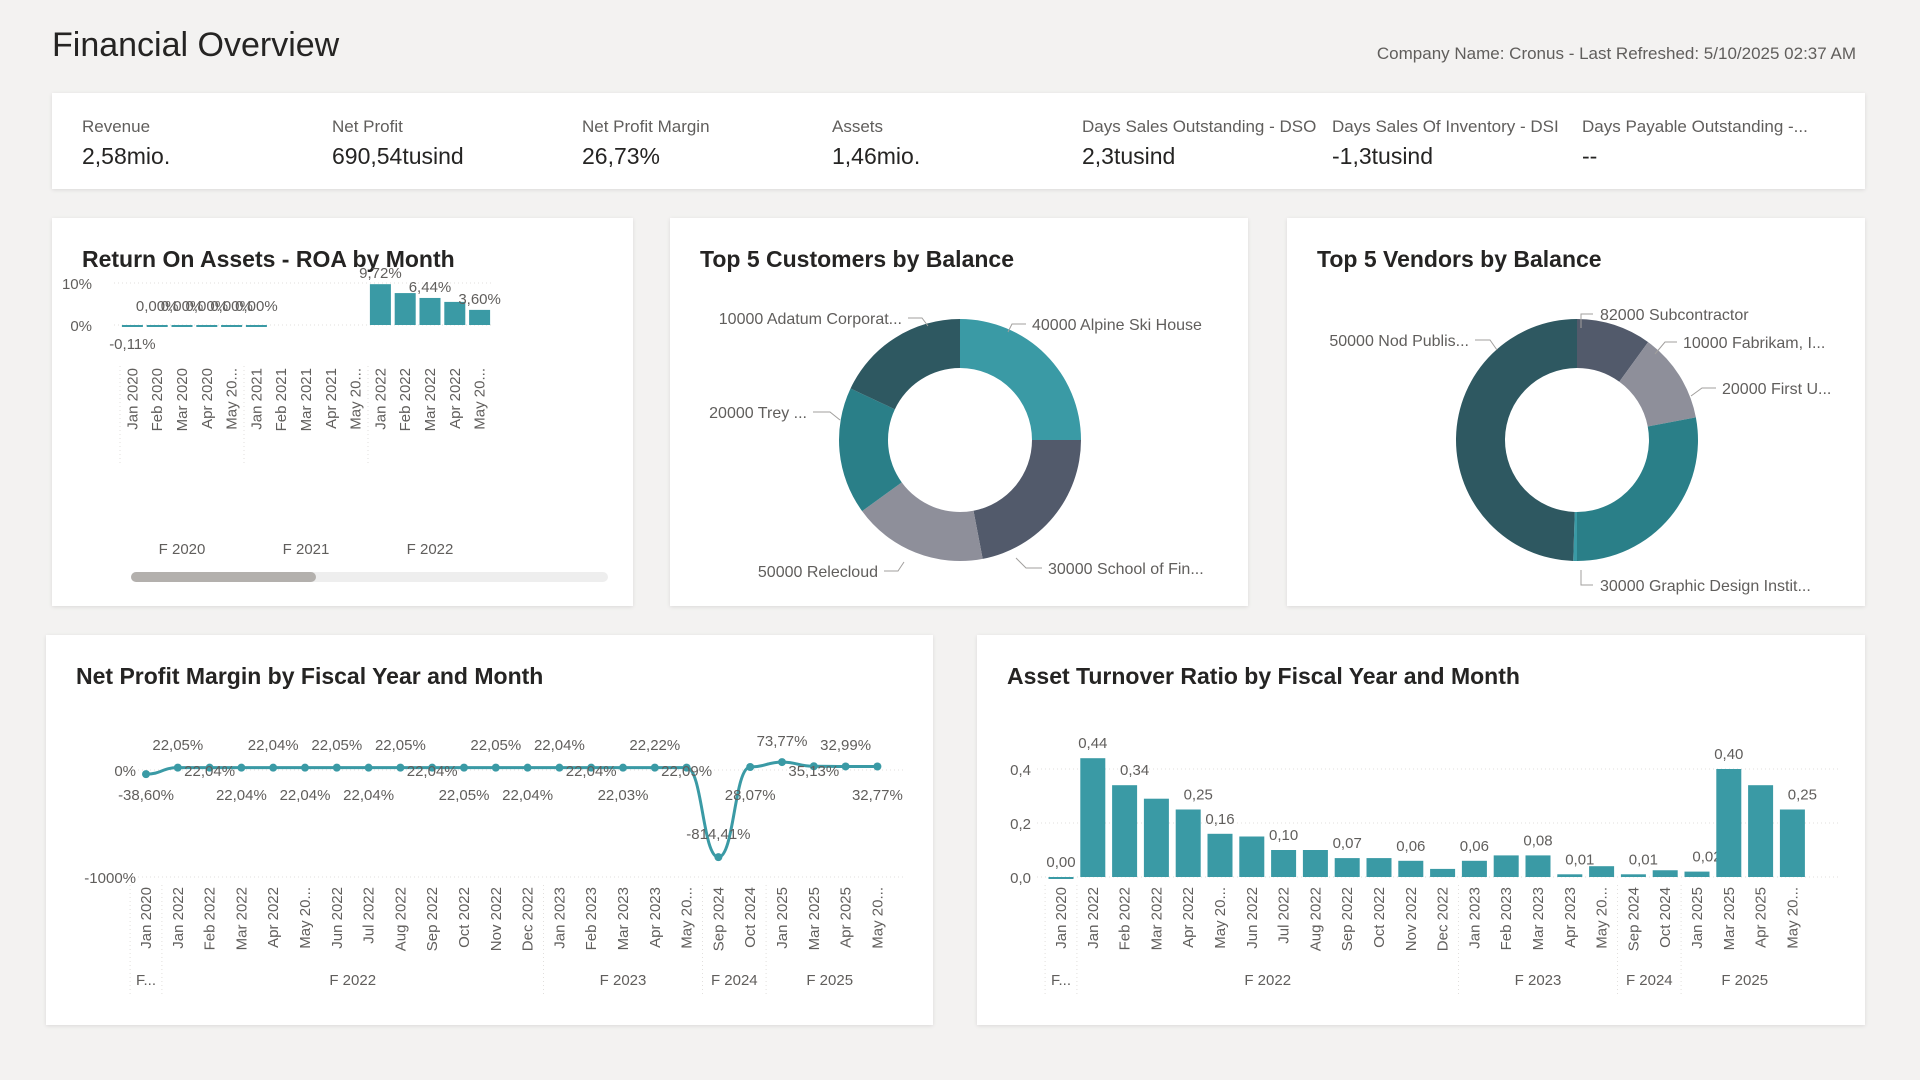 The image size is (1920, 1080). I want to click on x-tick-label: Apr 2025, so click(1761, 917).